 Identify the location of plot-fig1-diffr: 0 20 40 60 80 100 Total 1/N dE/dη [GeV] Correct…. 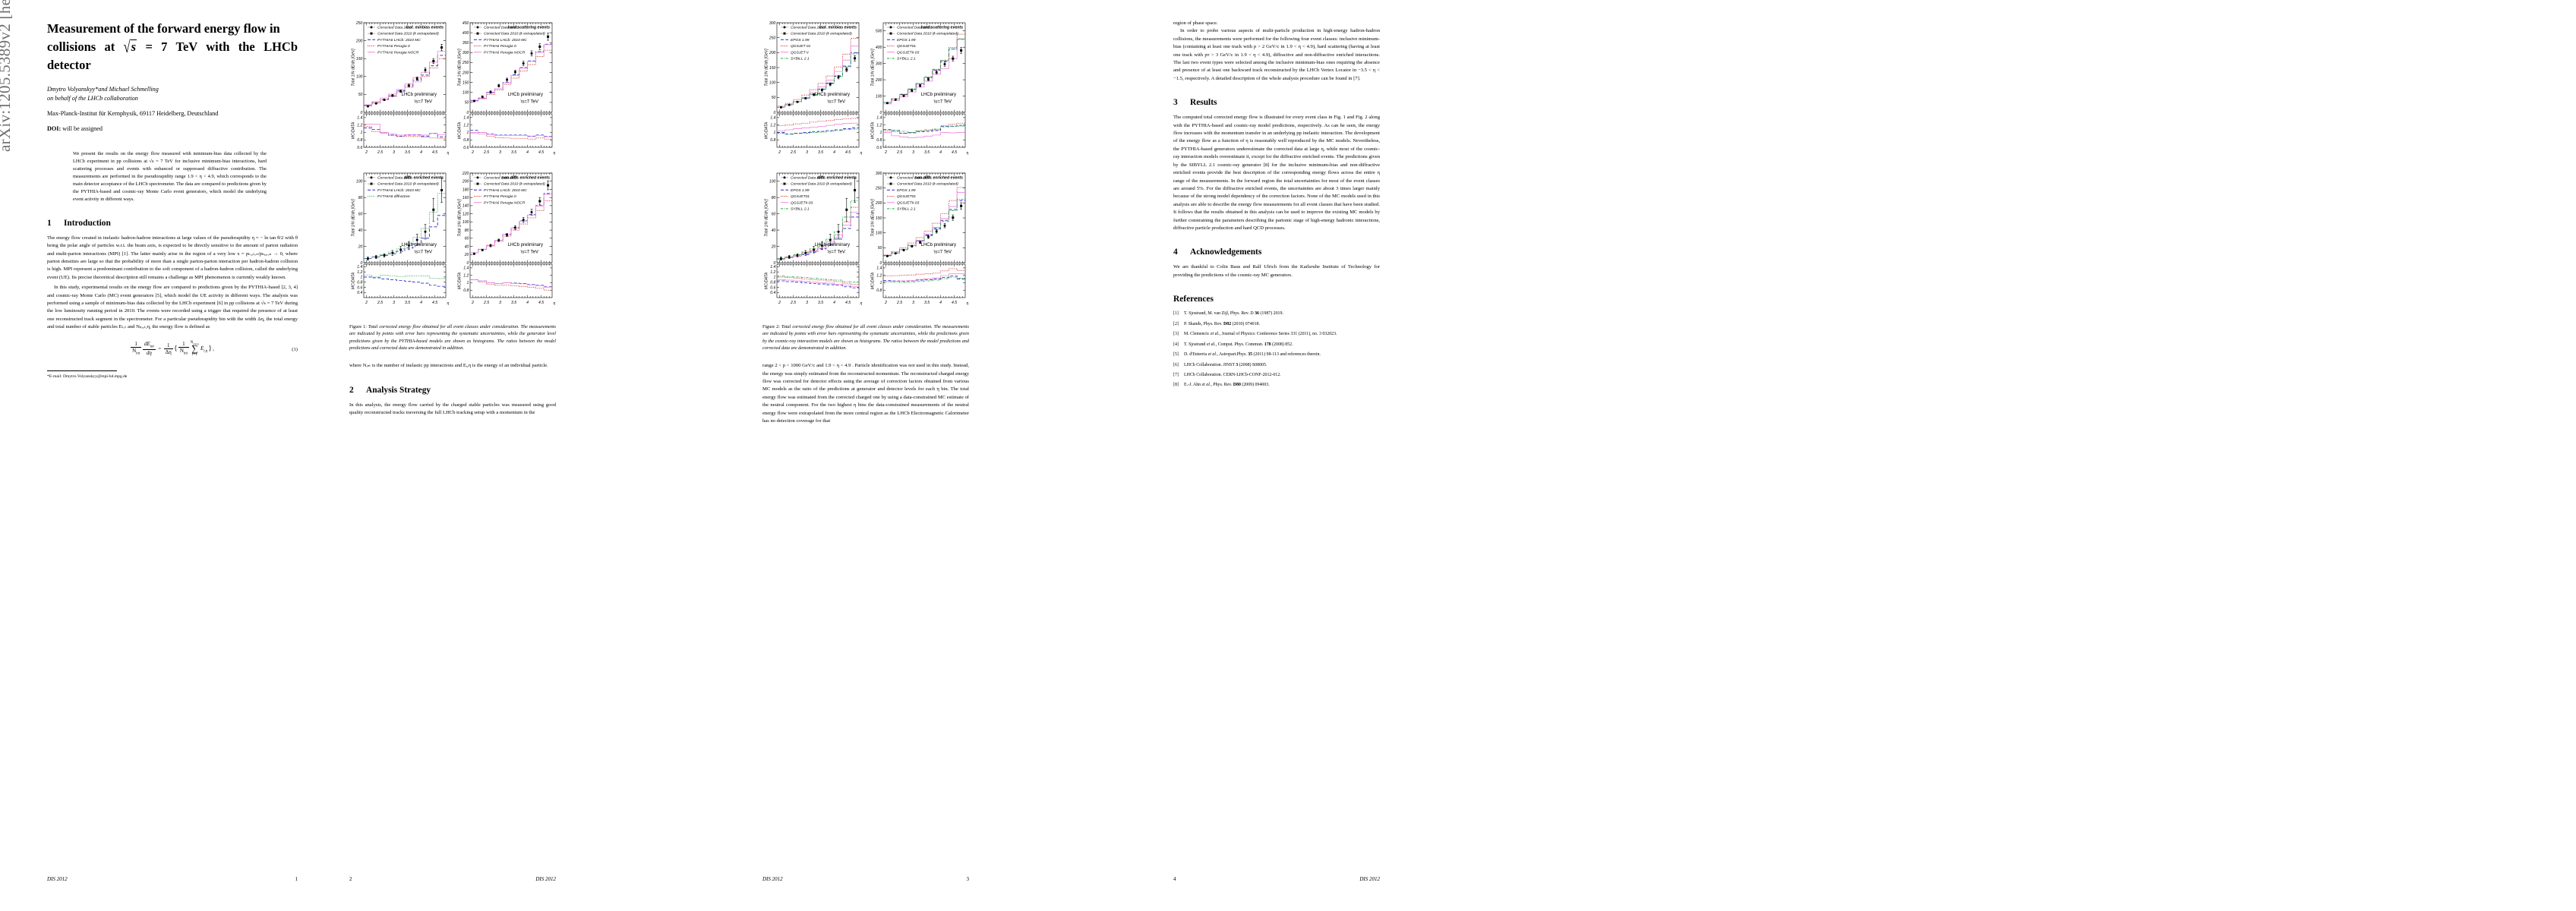
(401, 239).